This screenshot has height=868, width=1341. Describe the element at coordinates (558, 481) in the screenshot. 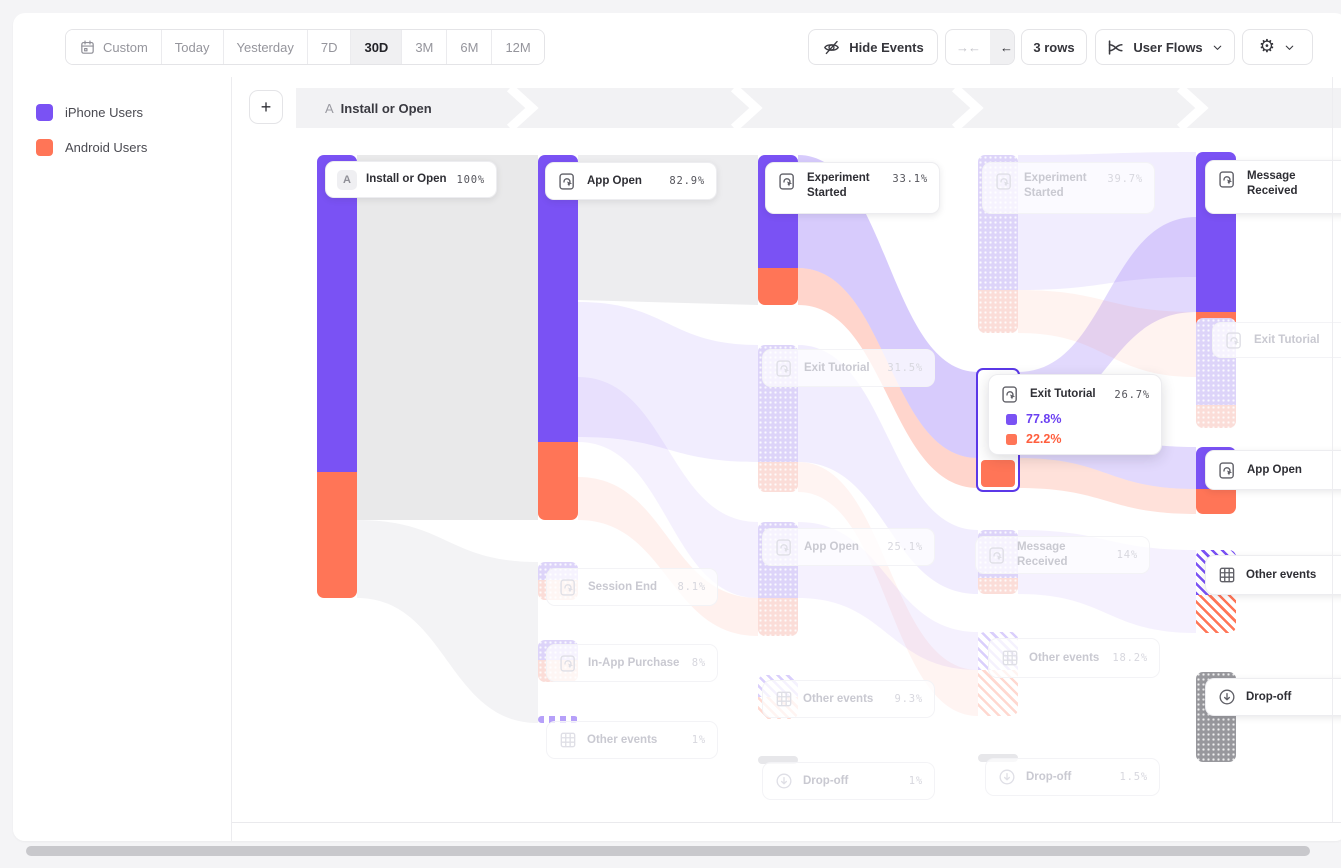

I see `bar-app-open-android` at that location.